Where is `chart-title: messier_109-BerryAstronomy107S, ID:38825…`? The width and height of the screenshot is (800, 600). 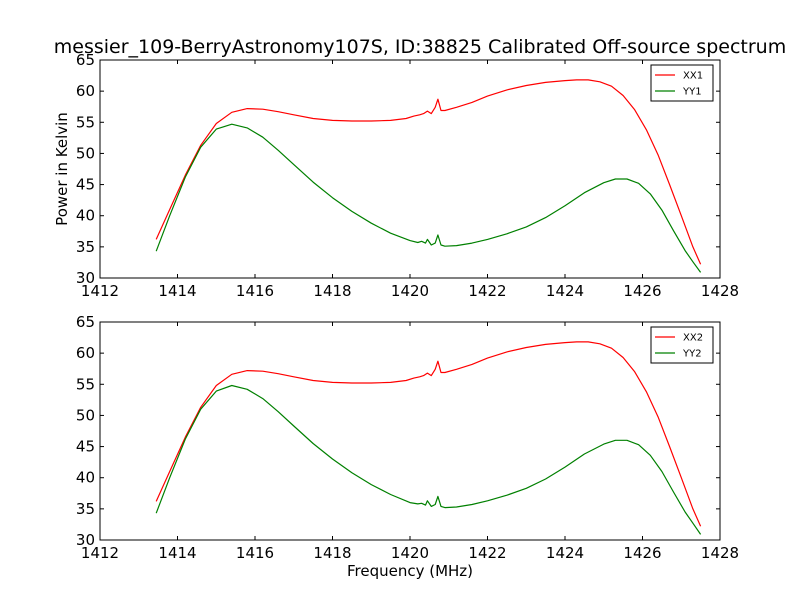
chart-title: messier_109-BerryAstronomy107S, ID:38825… is located at coordinates (420, 47).